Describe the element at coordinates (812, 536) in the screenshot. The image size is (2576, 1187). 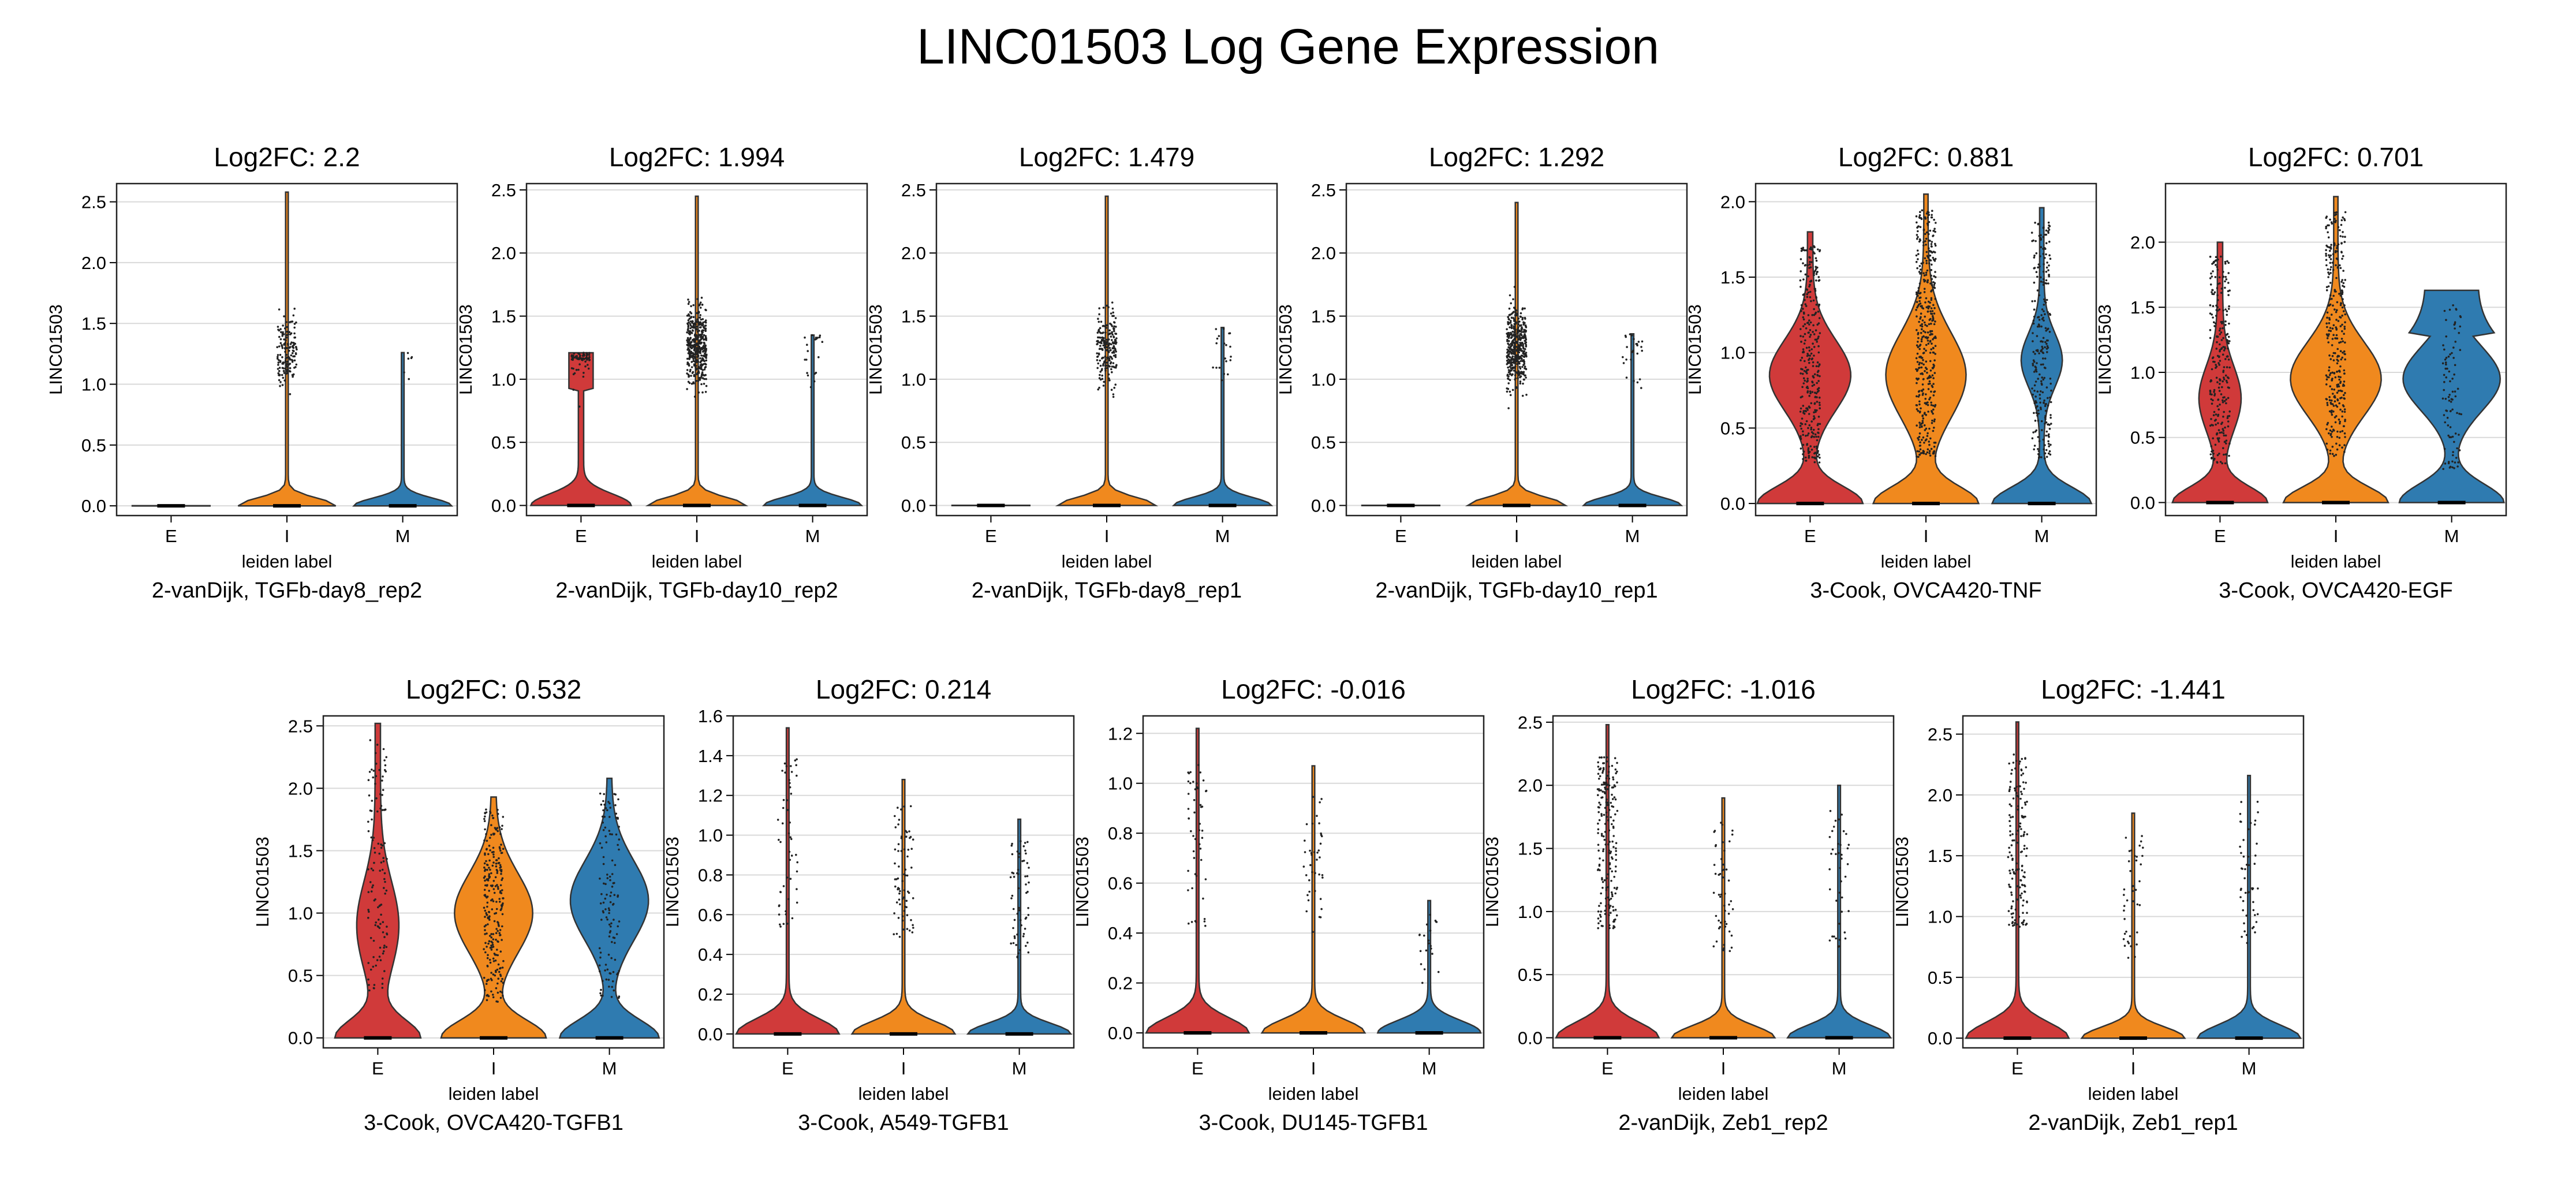
I see `x-tick-label: M` at that location.